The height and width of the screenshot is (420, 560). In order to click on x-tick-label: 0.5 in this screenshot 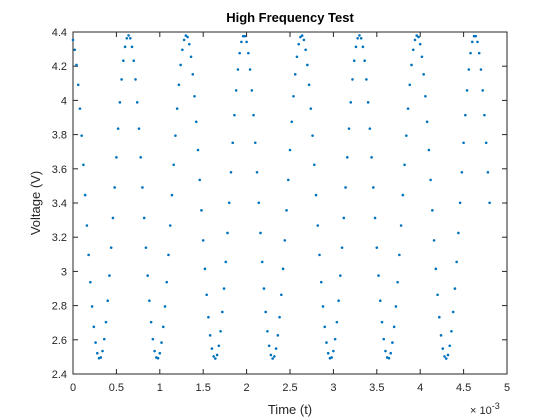, I will do `click(116, 388)`.